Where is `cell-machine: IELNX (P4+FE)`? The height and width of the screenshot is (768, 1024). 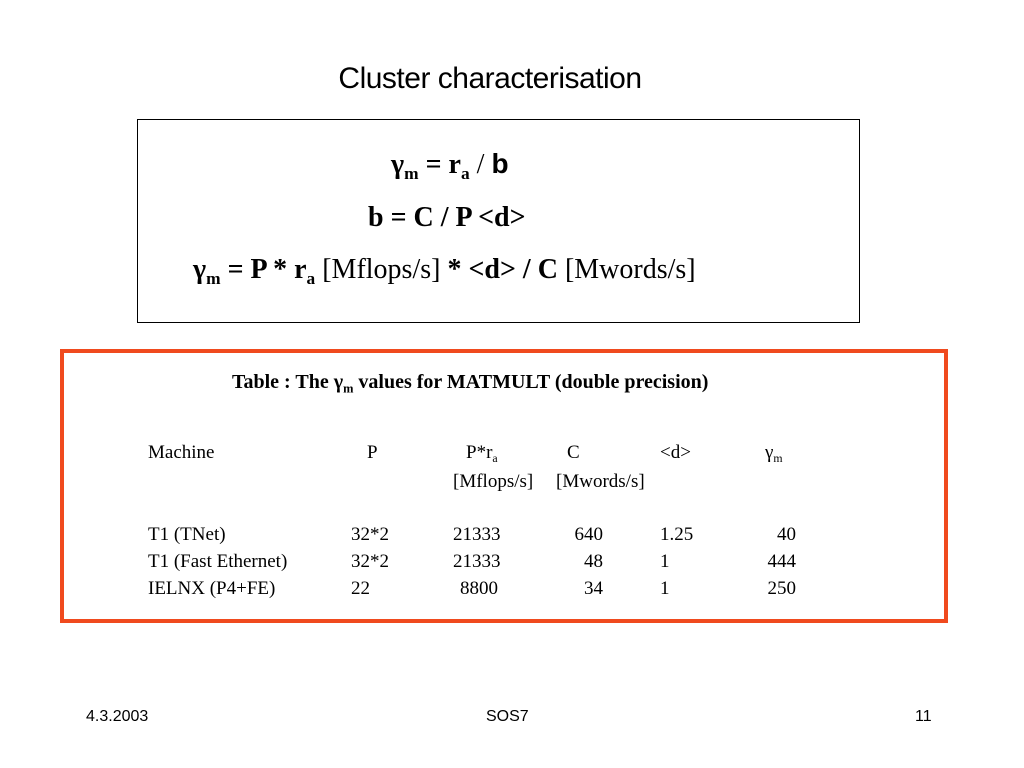 cell-machine: IELNX (P4+FE) is located at coordinates (212, 588).